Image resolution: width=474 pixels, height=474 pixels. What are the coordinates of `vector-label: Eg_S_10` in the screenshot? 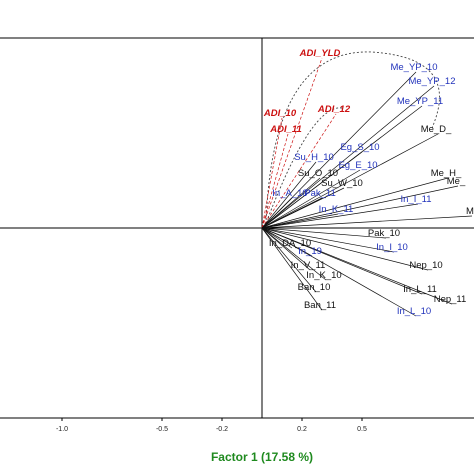 It's located at (359, 147).